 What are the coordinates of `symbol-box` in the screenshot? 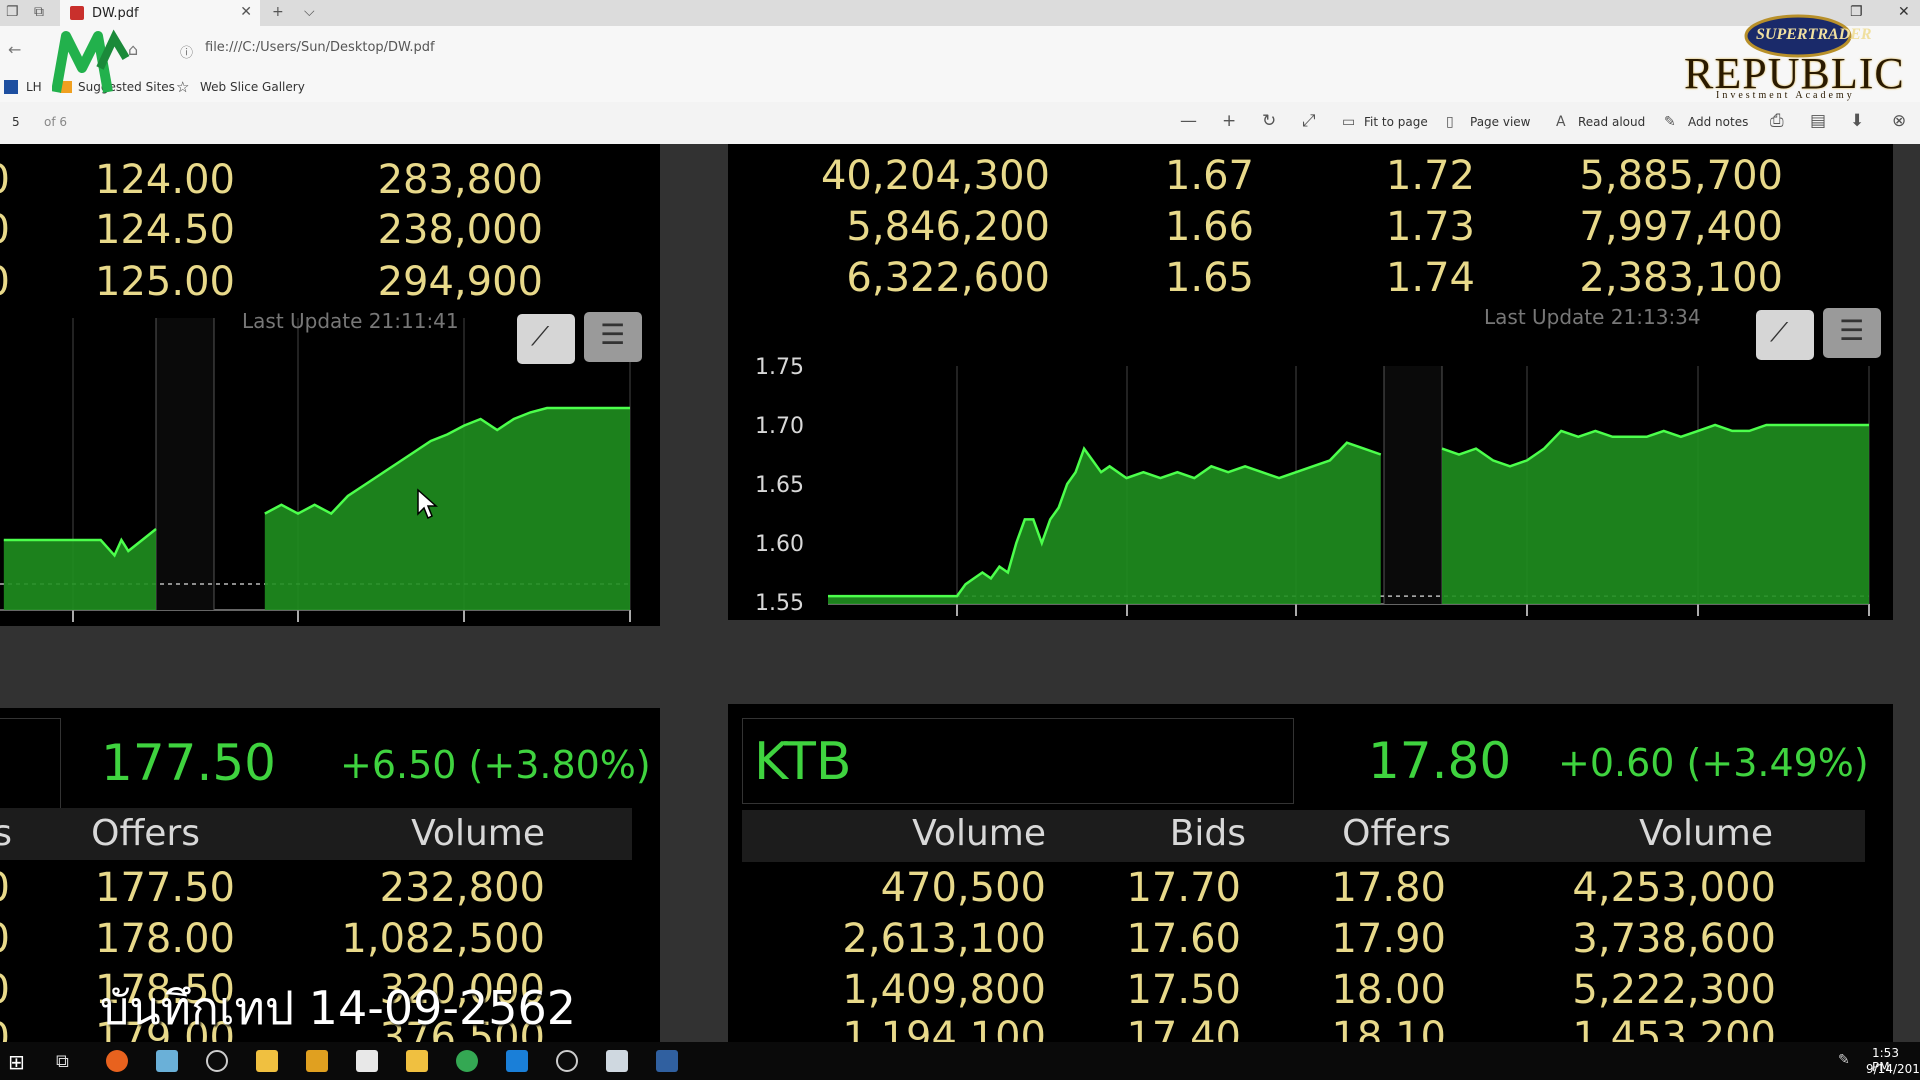 It's located at (30, 764).